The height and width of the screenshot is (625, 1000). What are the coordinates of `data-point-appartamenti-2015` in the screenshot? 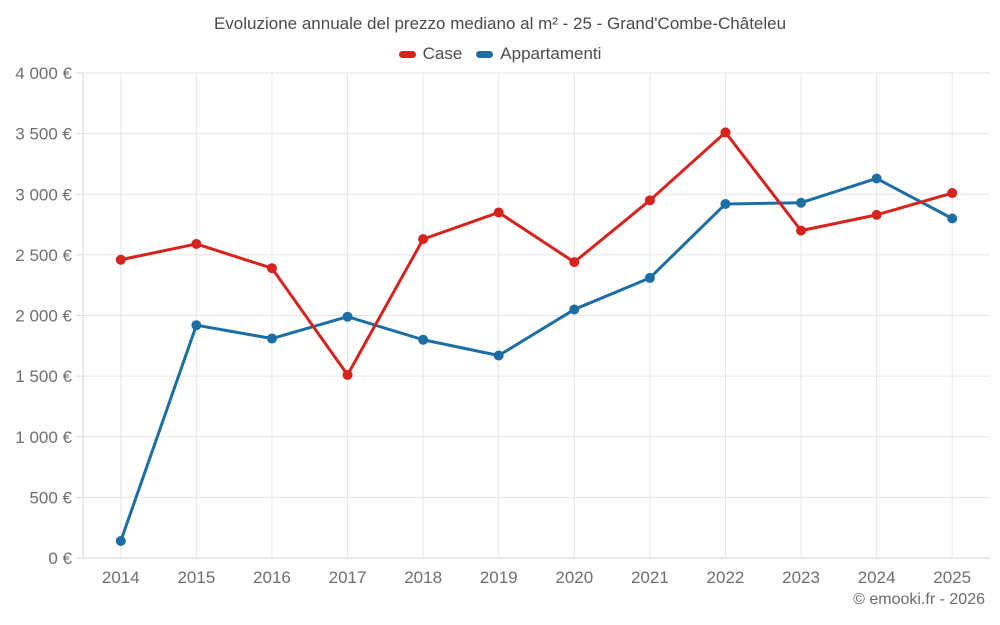 It's located at (196, 325).